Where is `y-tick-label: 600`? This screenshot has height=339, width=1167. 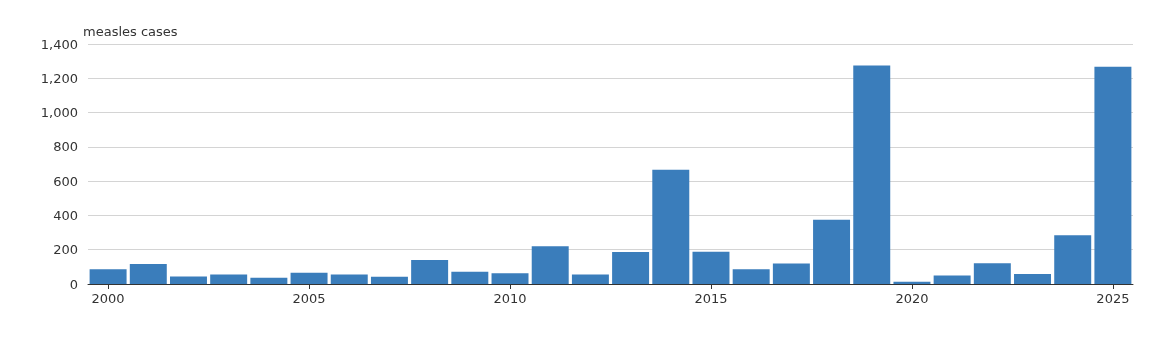 y-tick-label: 600 is located at coordinates (65, 181).